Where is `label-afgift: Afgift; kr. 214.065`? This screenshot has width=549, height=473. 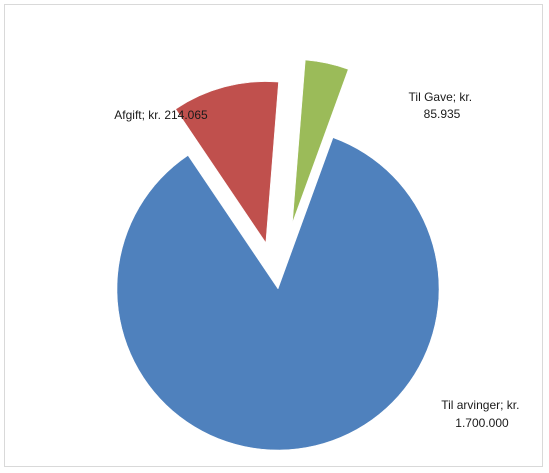
label-afgift: Afgift; kr. 214.065 is located at coordinates (161, 115).